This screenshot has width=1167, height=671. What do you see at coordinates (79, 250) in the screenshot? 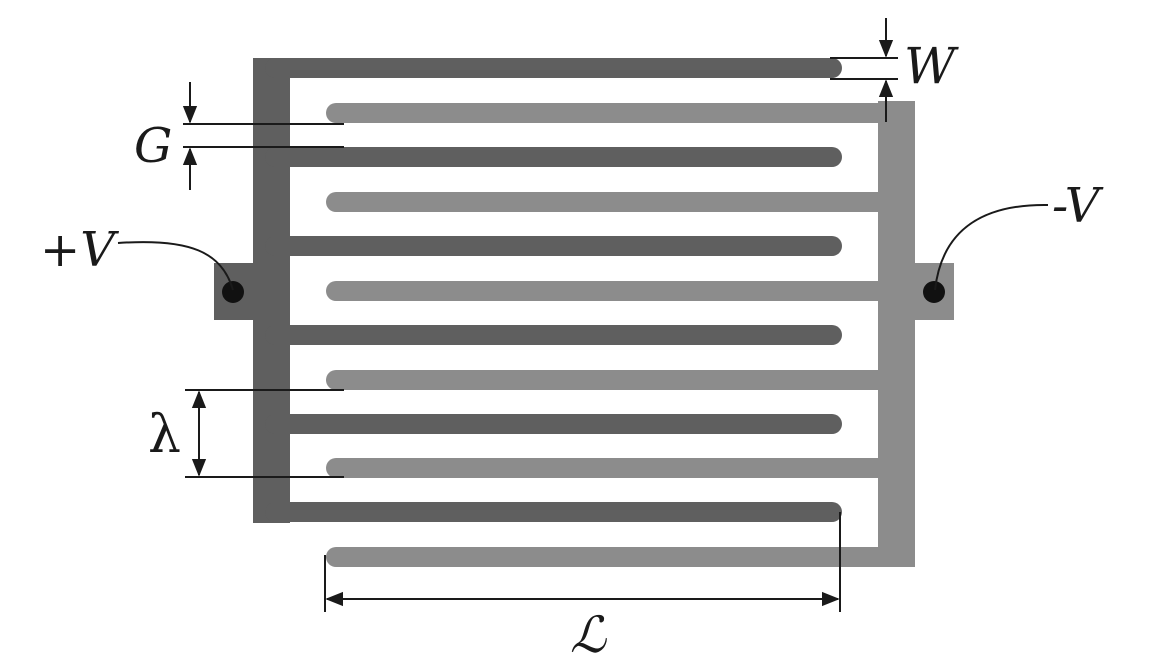
I see `positive-voltage-label: +V` at bounding box center [79, 250].